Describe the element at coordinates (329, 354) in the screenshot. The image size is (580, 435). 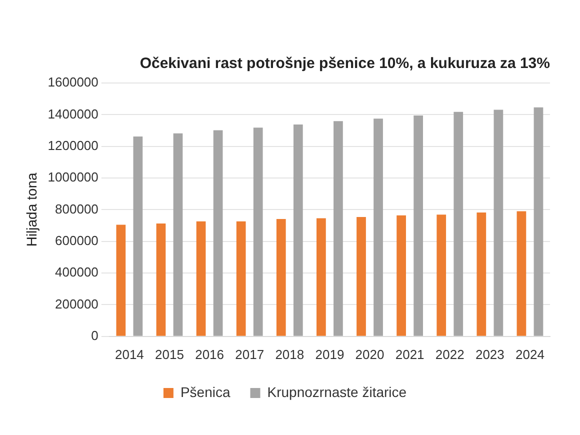
I see `x-tick-label: 2019` at that location.